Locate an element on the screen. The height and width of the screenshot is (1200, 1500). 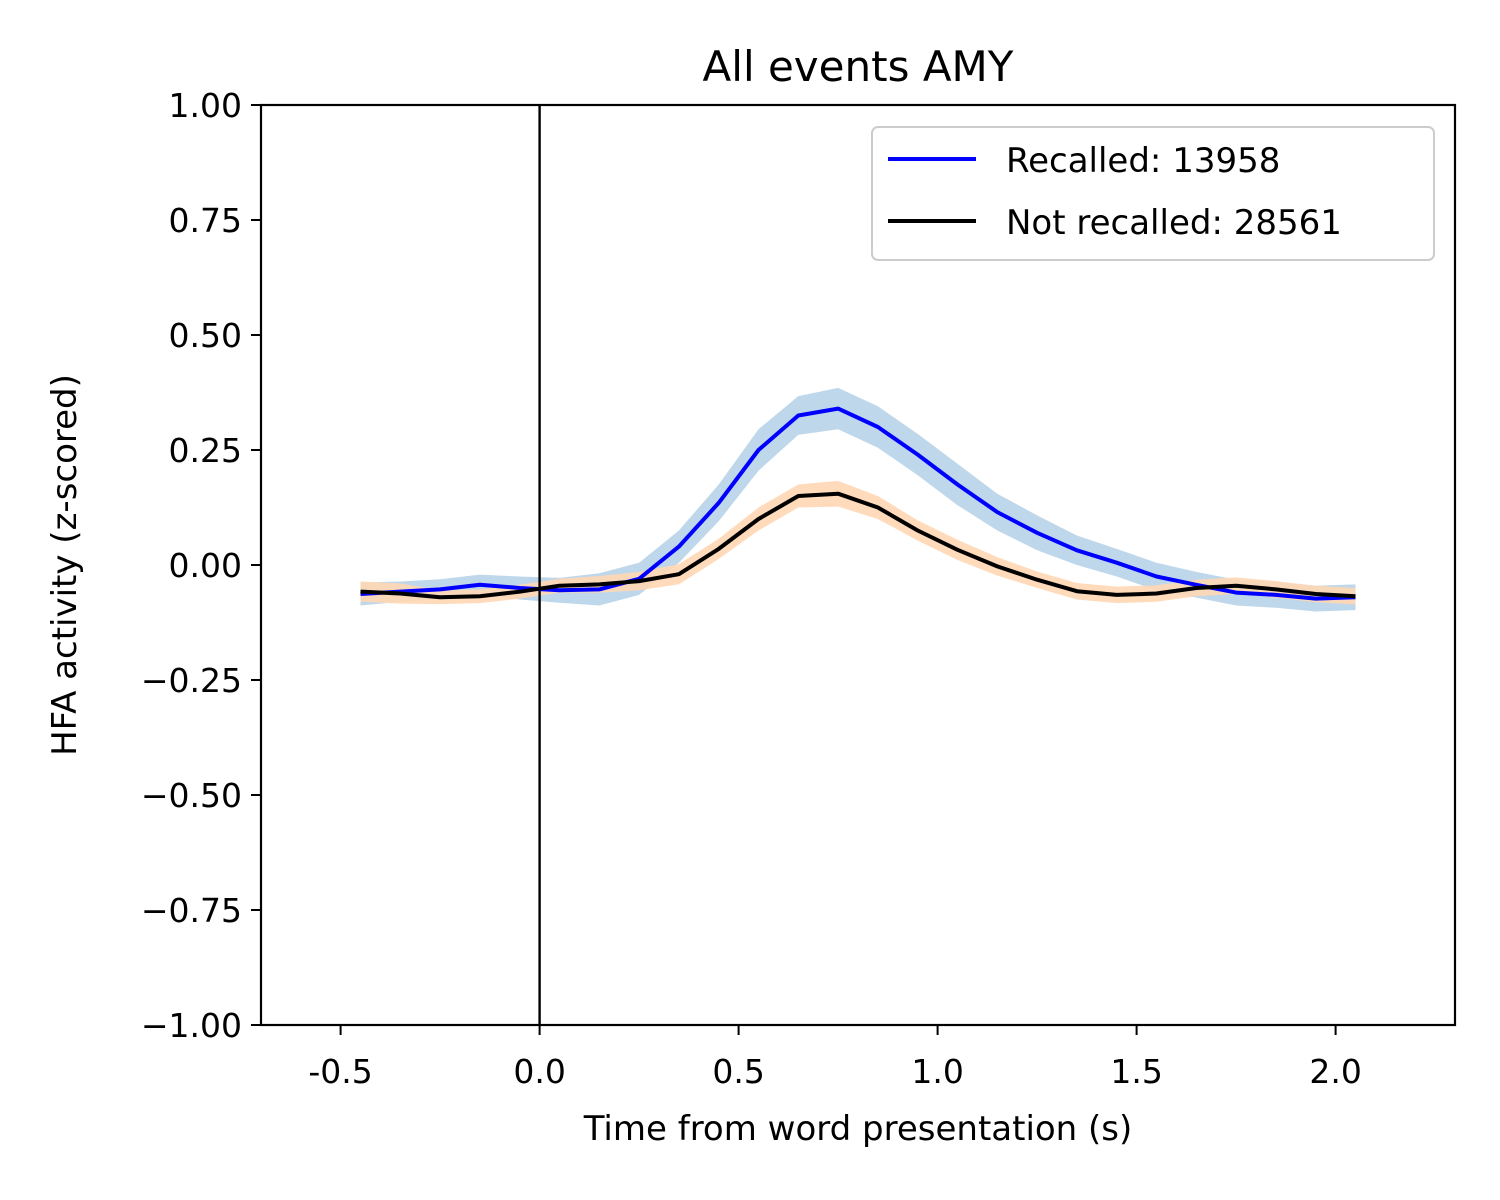
chart-title: All events AMY is located at coordinates (858, 66).